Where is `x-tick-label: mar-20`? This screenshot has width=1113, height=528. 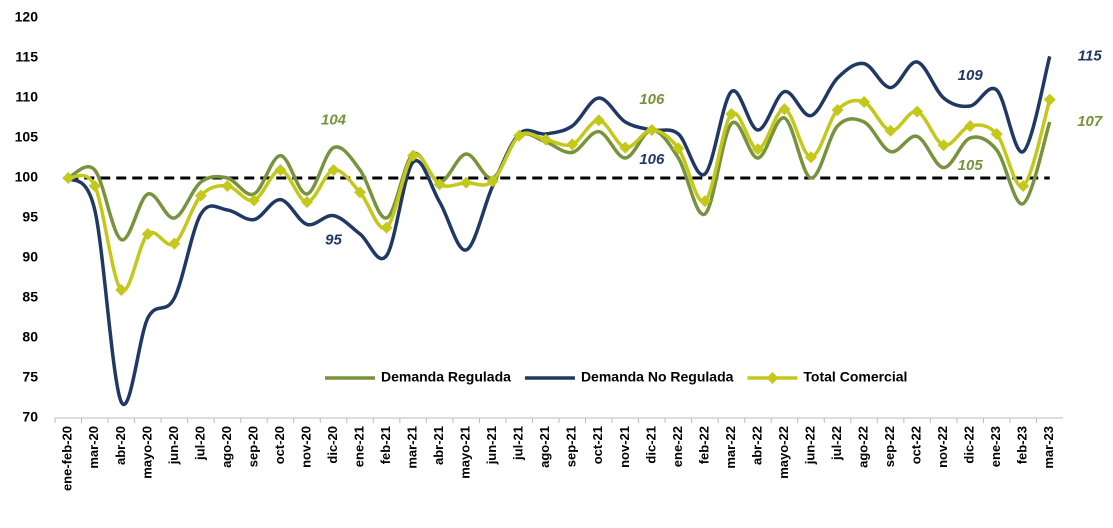 x-tick-label: mar-20 is located at coordinates (93, 447).